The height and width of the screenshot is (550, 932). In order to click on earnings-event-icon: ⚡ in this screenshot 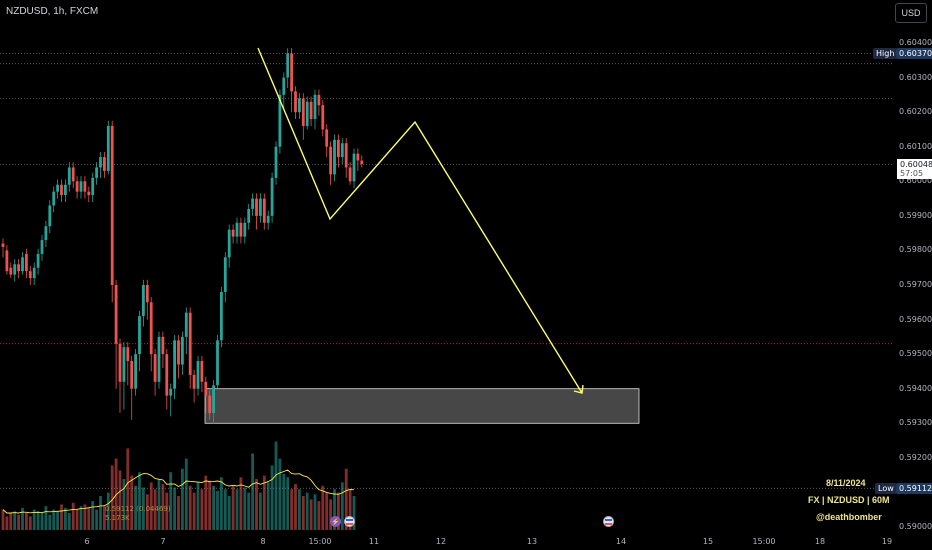, I will do `click(335, 521)`.